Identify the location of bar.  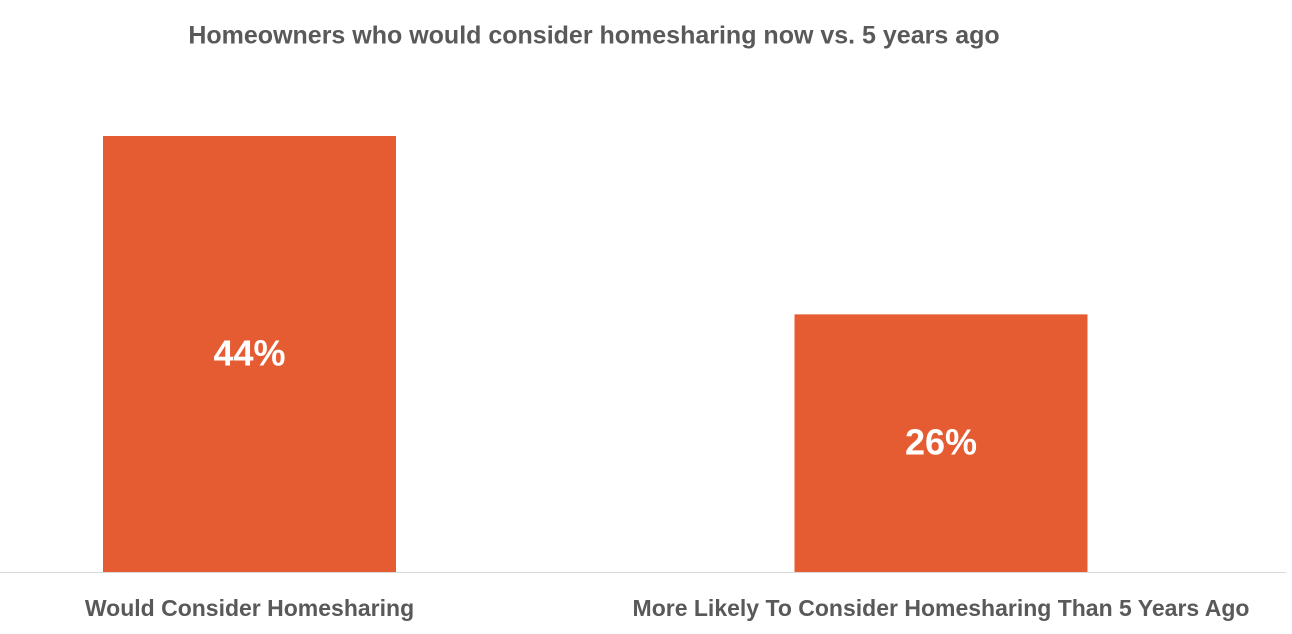
(941, 443).